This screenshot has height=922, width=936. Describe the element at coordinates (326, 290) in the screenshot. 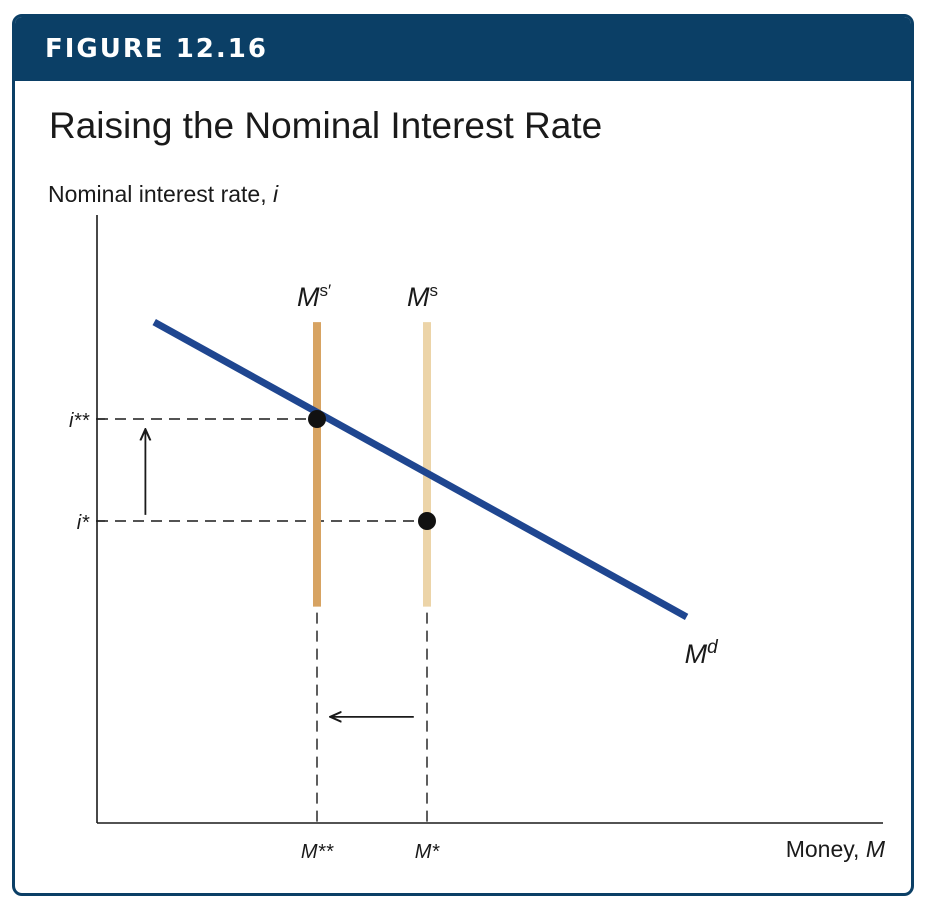

I see `supply-label-superscript: s′` at that location.